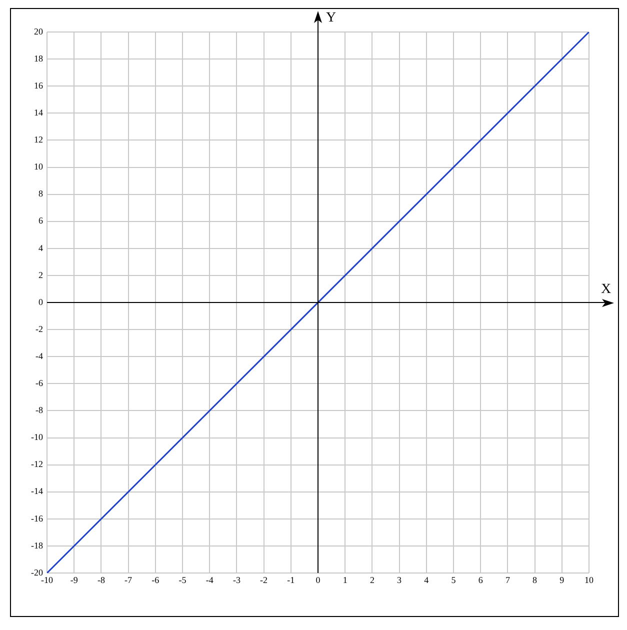 The image size is (627, 630). I want to click on x-tick-label: -4, so click(210, 579).